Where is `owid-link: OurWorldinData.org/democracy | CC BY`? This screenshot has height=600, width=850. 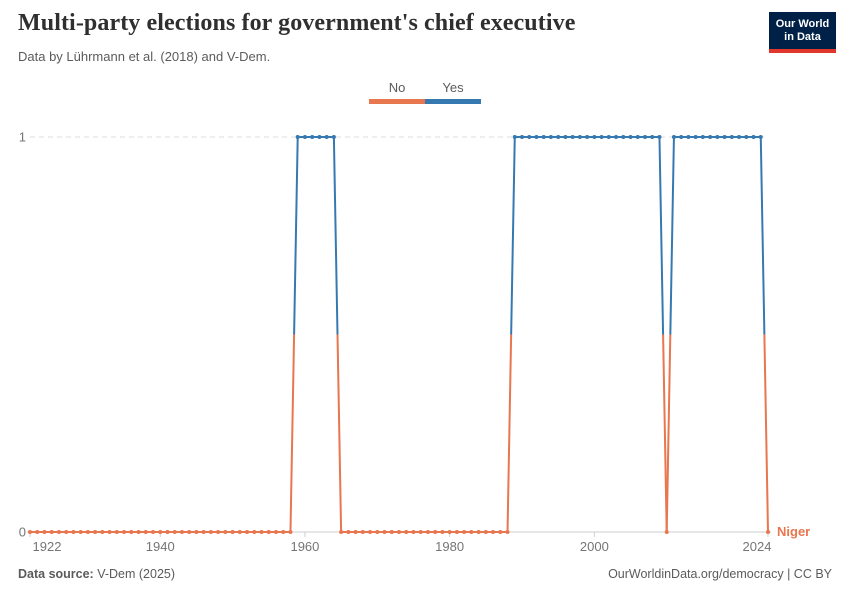
owid-link: OurWorldinData.org/democracy | CC BY is located at coordinates (720, 574).